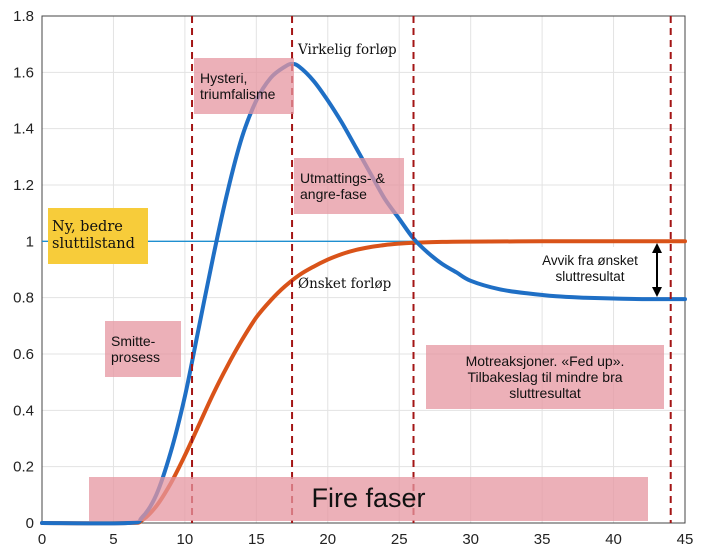 The image size is (706, 558). Describe the element at coordinates (657, 248) in the screenshot. I see `deviation-arrow-head-top` at that location.